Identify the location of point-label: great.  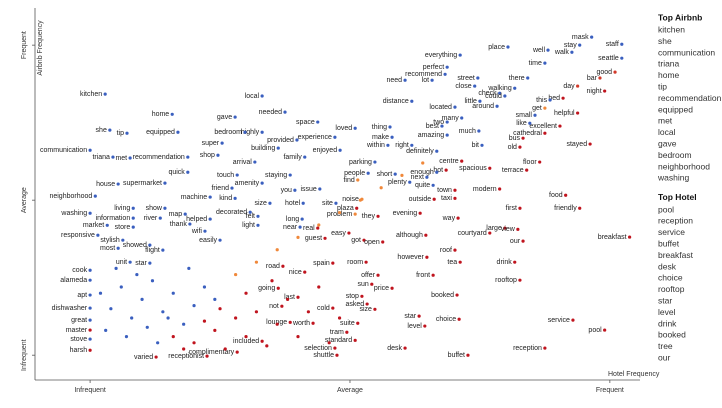
(79, 320).